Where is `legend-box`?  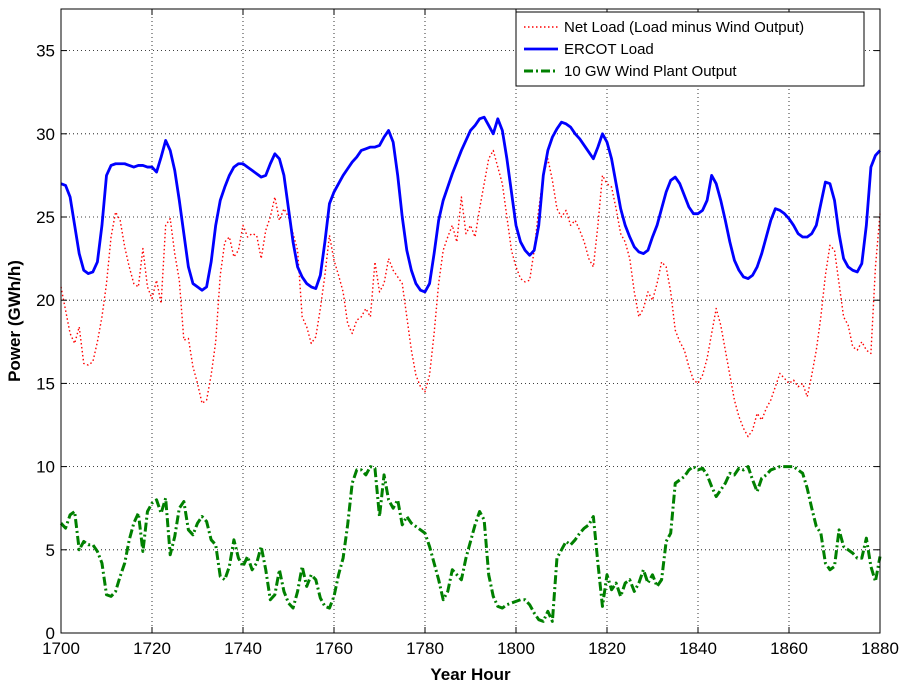
legend-box is located at coordinates (690, 49).